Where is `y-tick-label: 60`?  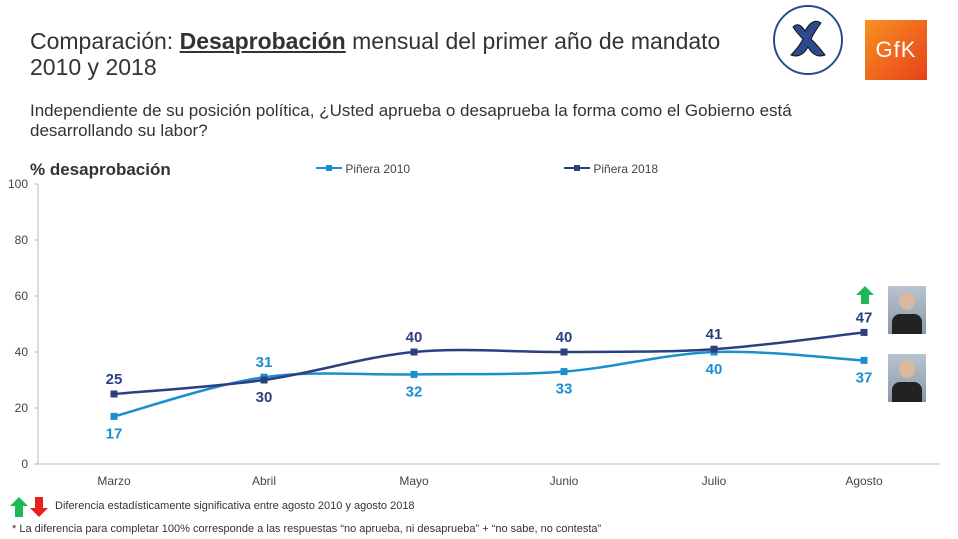 y-tick-label: 60 is located at coordinates (22, 296).